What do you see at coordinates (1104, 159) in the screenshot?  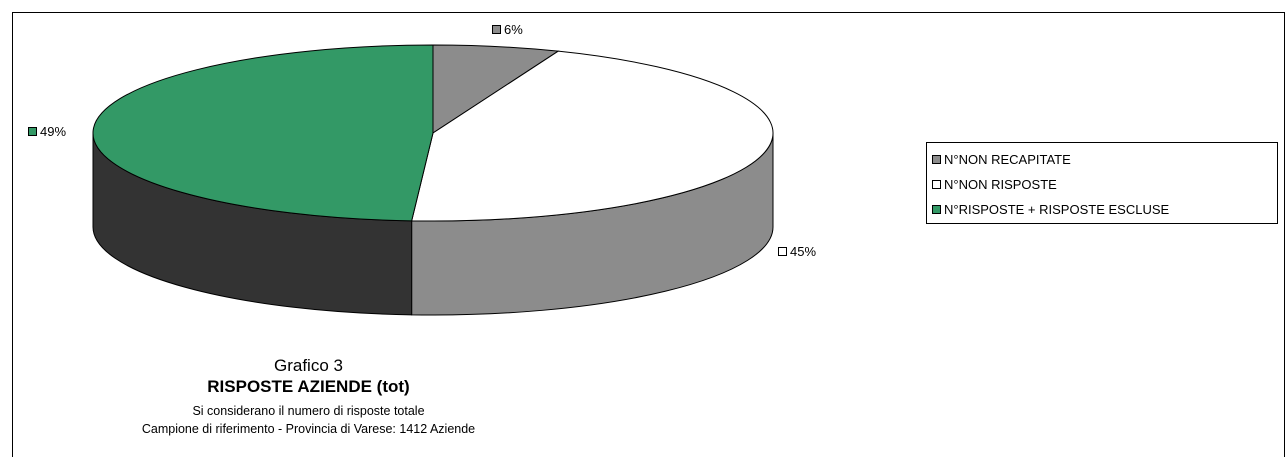 I see `legend-item-non-recapitate: N°NON RECAPITATE` at bounding box center [1104, 159].